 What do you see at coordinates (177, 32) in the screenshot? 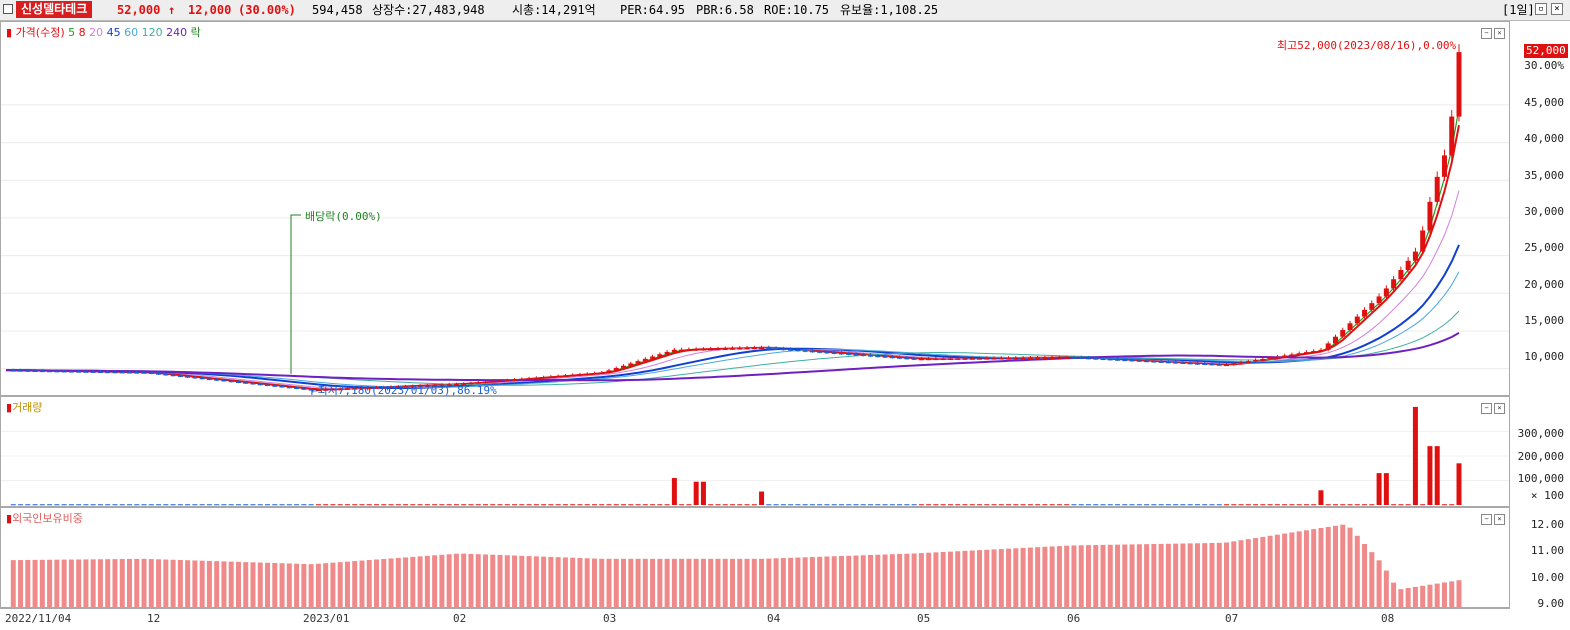
I see `legend-ma-240: 240` at bounding box center [177, 32].